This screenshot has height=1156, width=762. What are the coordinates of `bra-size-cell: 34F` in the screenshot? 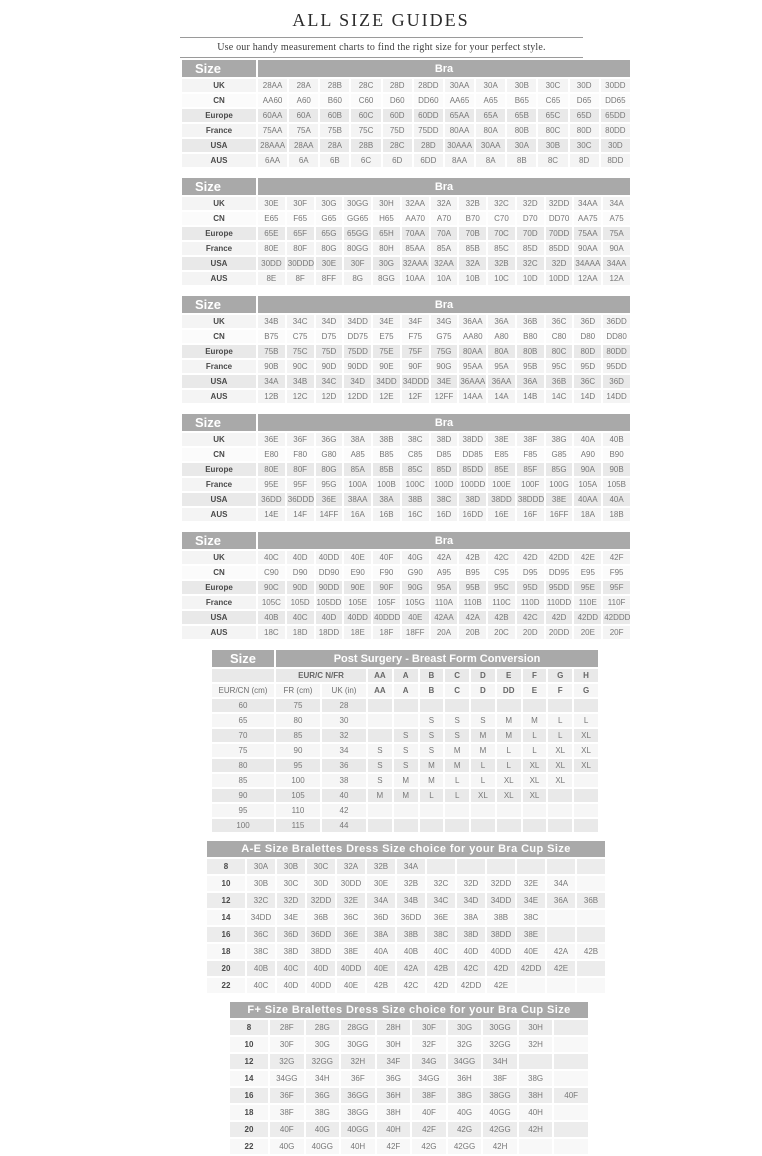 It's located at (393, 1061).